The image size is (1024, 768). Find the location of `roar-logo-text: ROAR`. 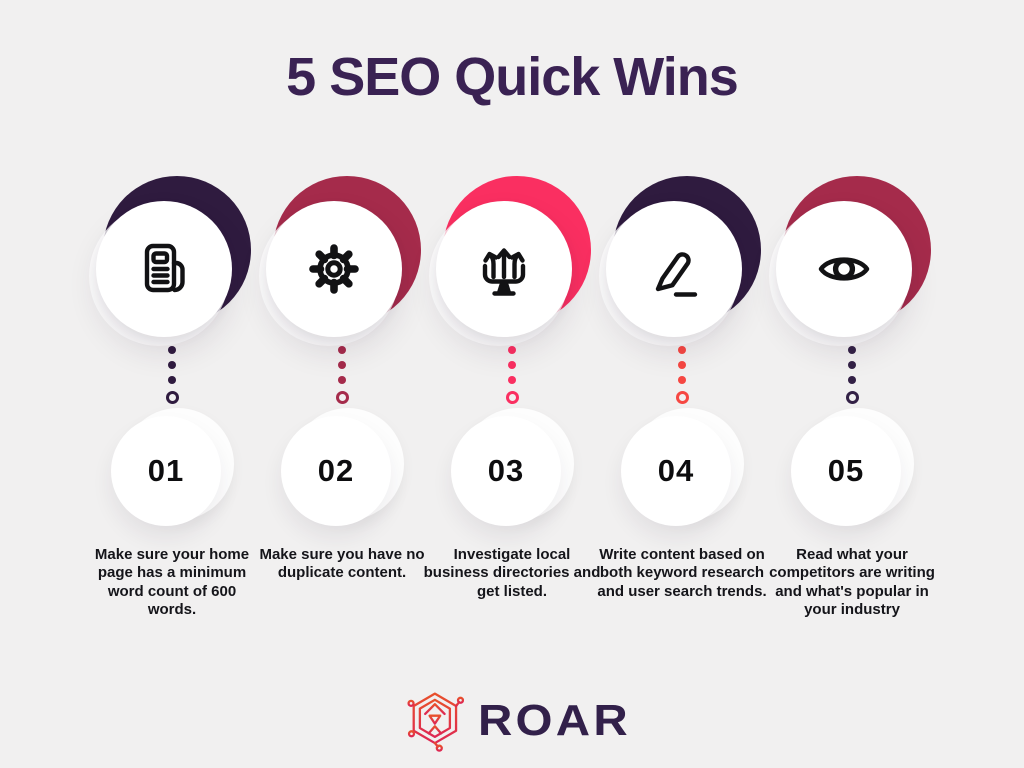

roar-logo-text: ROAR is located at coordinates (555, 720).